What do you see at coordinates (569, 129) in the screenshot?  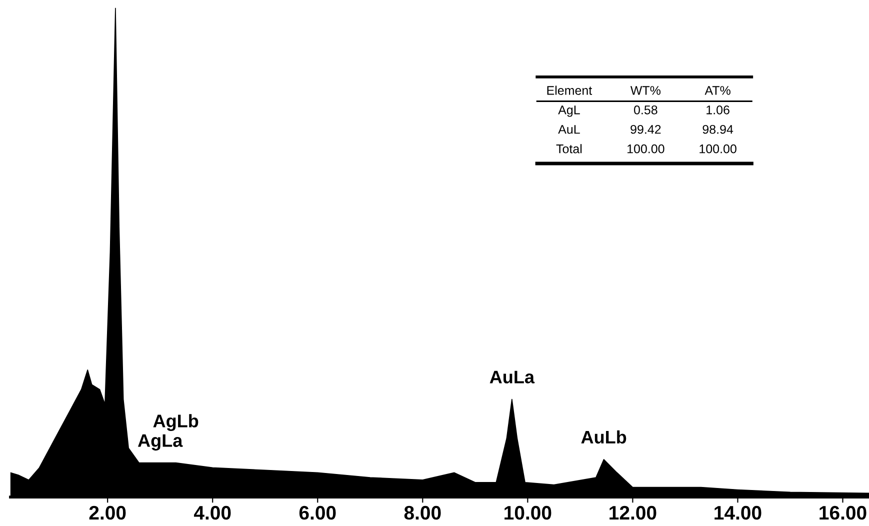 I see `annotation: AuL` at bounding box center [569, 129].